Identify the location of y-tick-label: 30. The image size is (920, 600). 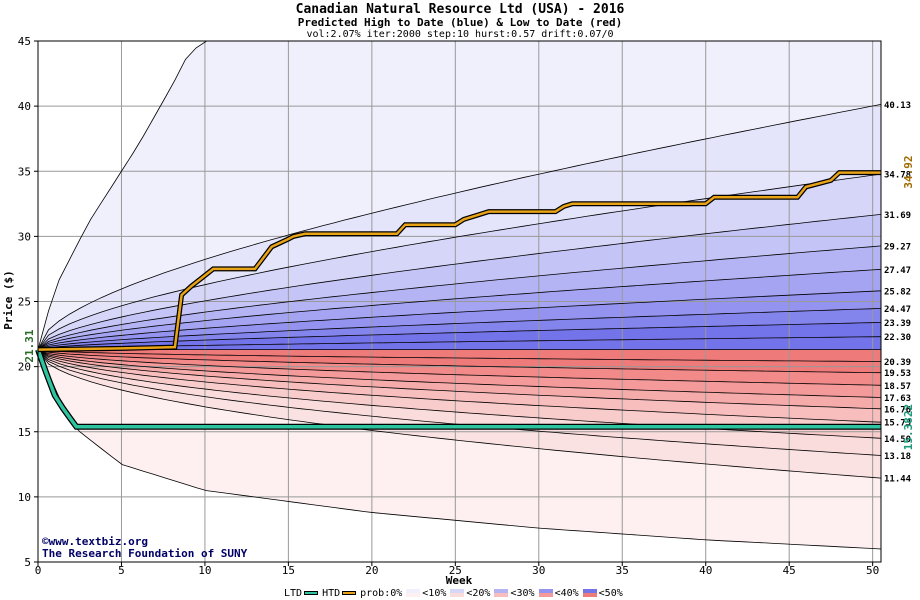
(24, 236).